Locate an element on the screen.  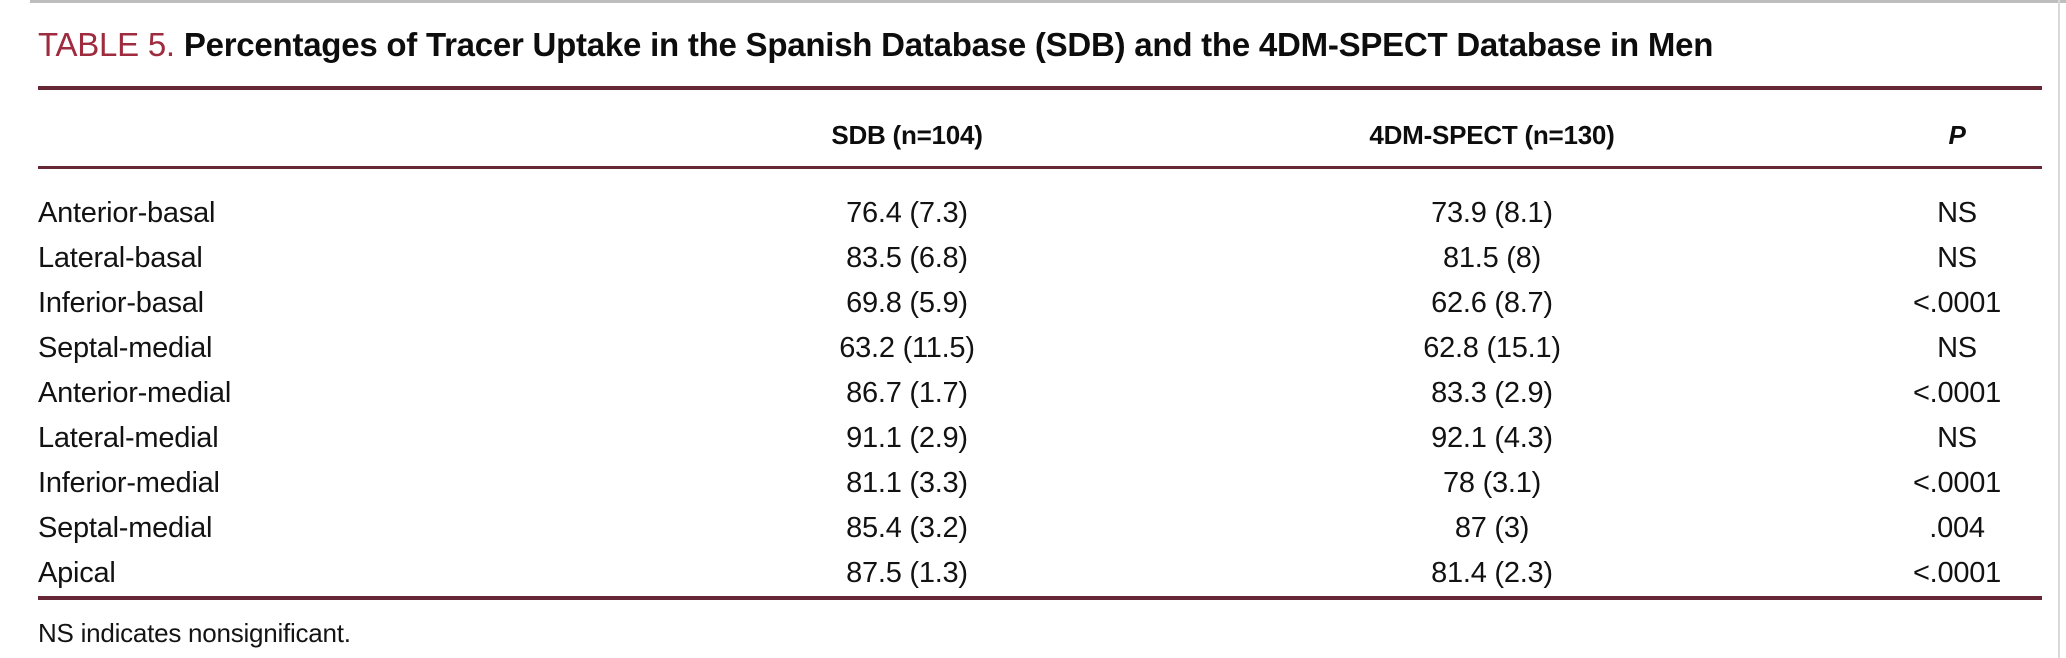
table-header: SDB (n=104) 4DM-SPECT (n=130) P is located at coordinates (1040, 129).